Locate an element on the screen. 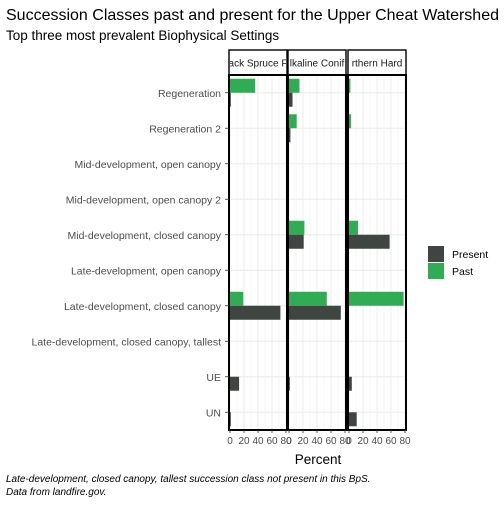 The height and width of the screenshot is (509, 504). y-axis-label: Regeneration is located at coordinates (189, 94).